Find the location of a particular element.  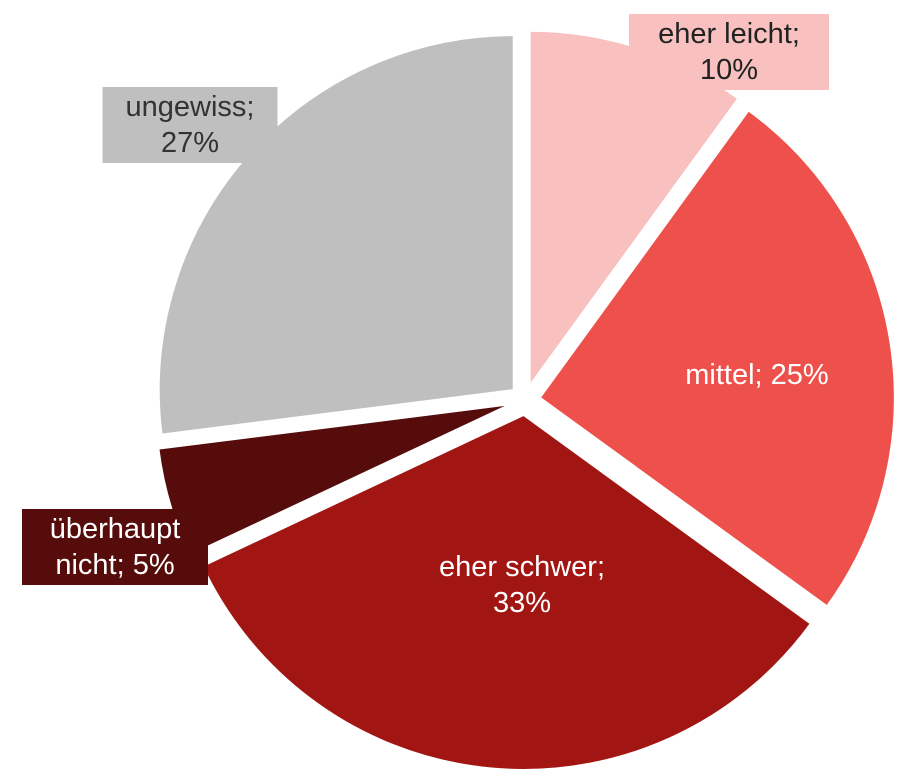

data-label: mittel; 25% is located at coordinates (757, 375).